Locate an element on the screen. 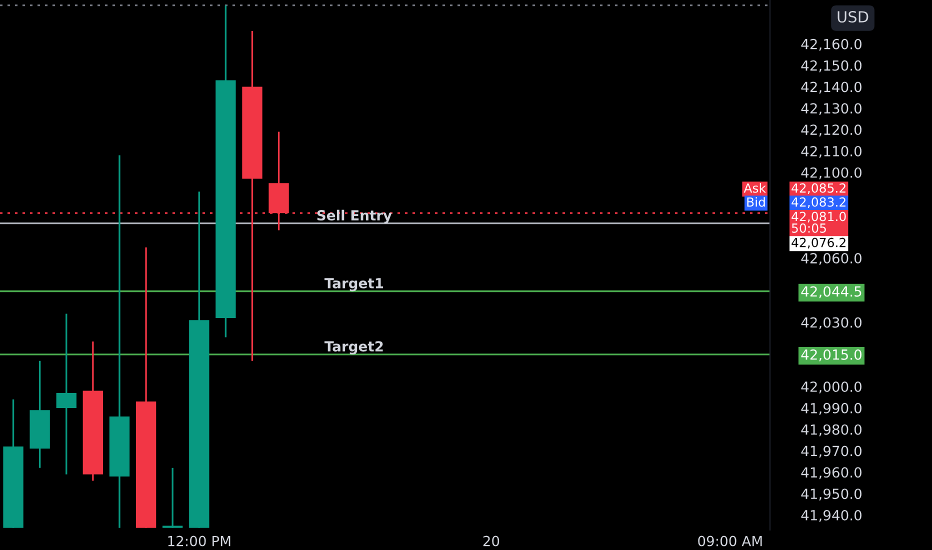 Image resolution: width=932 pixels, height=550 pixels. x-tick-label: 09:00 AM is located at coordinates (730, 541).